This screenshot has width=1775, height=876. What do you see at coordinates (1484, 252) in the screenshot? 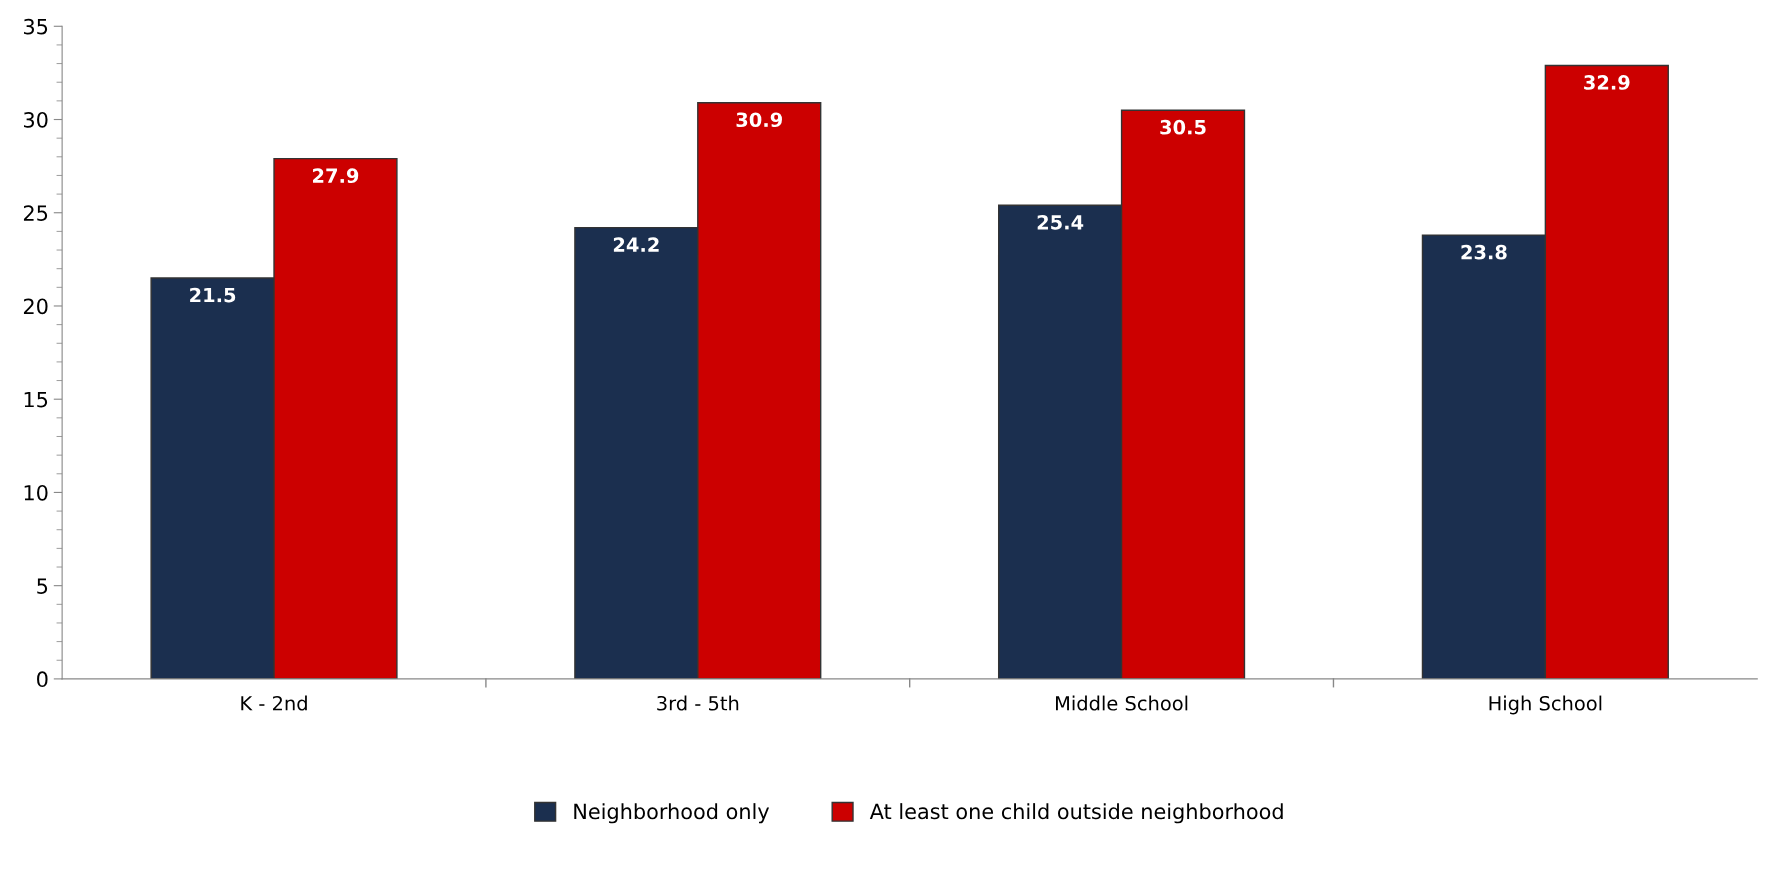
I see `data-label: 23.8` at bounding box center [1484, 252].